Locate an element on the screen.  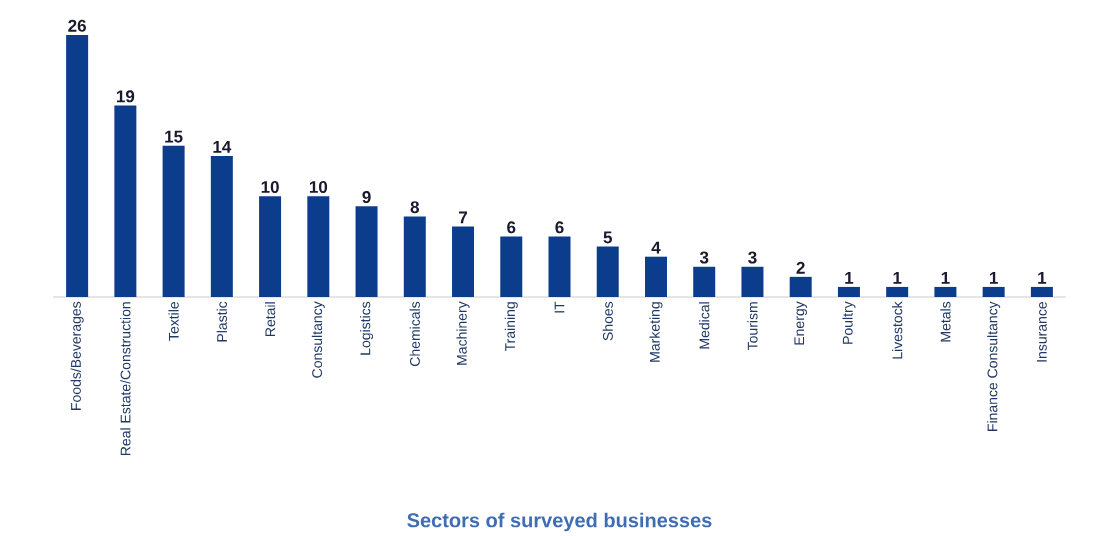
data-label: 2 is located at coordinates (800, 267).